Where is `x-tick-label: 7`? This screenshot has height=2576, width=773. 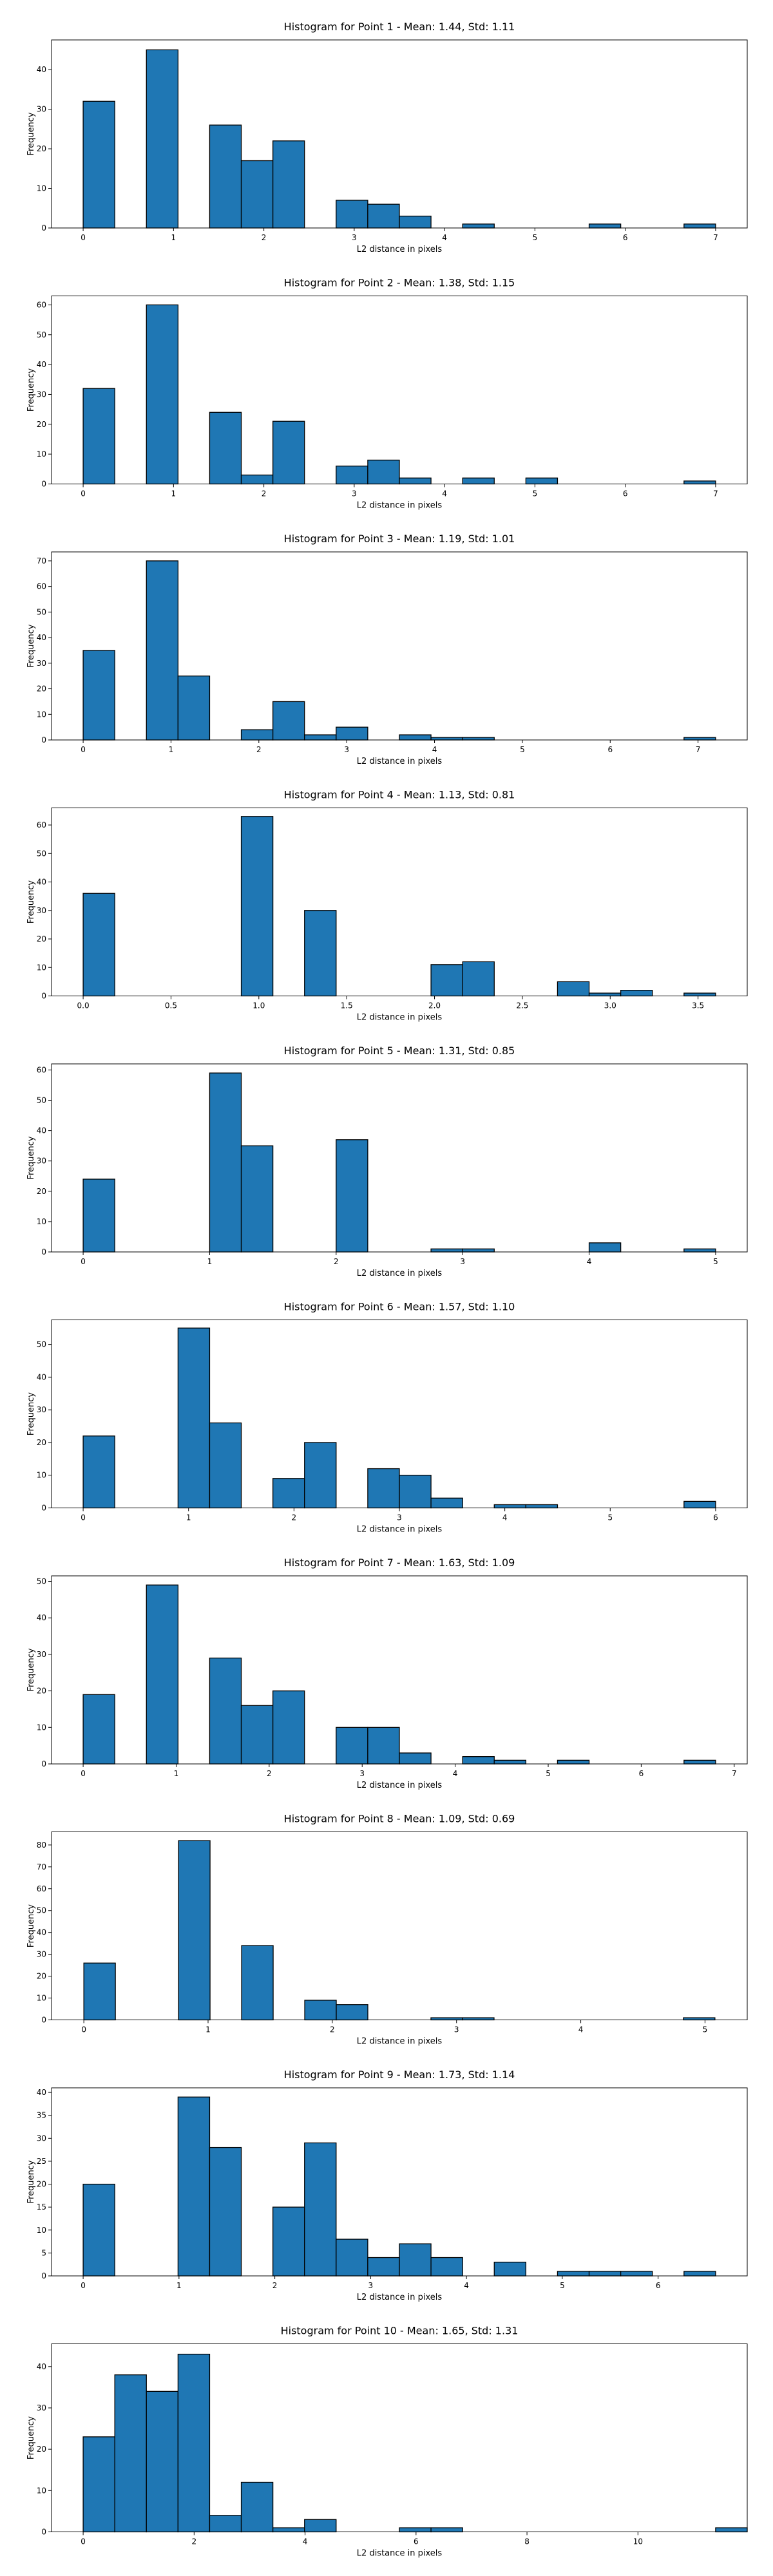 x-tick-label: 7 is located at coordinates (715, 494).